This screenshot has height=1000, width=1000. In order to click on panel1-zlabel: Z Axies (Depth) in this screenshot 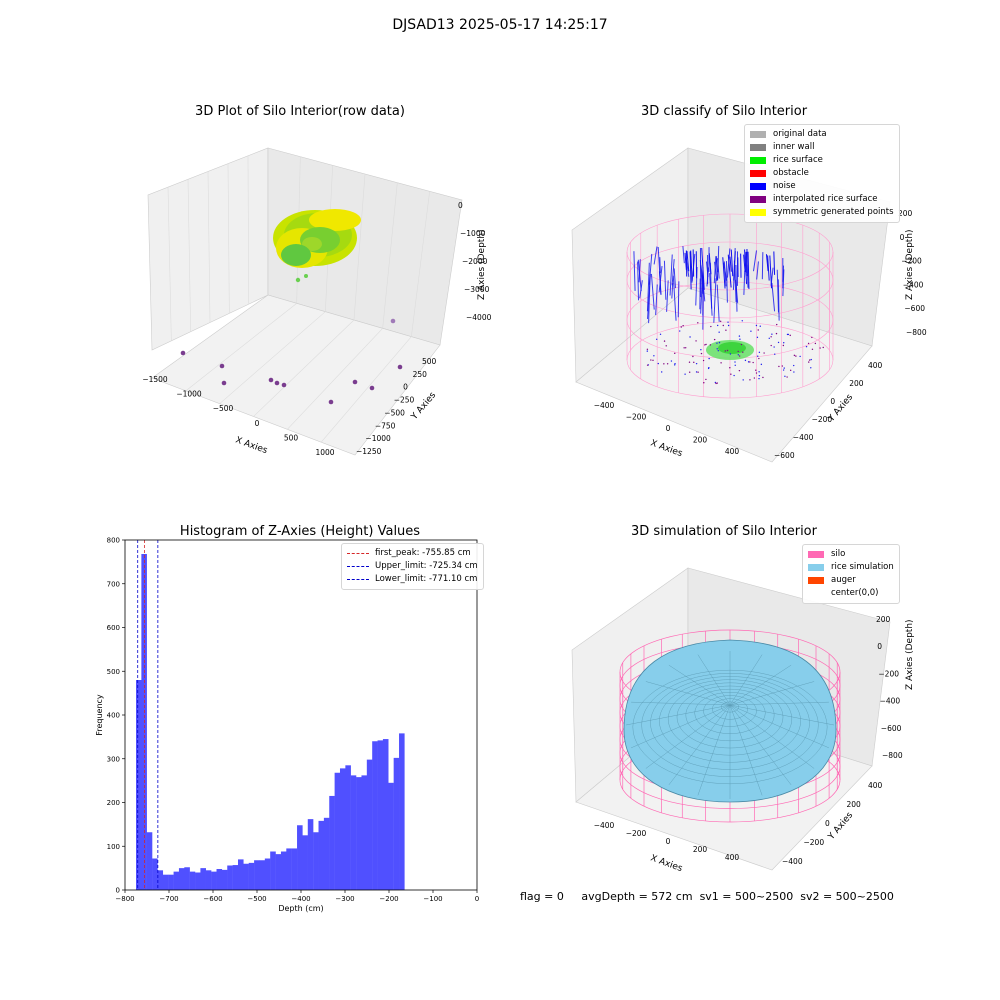, I will do `click(482, 264)`.